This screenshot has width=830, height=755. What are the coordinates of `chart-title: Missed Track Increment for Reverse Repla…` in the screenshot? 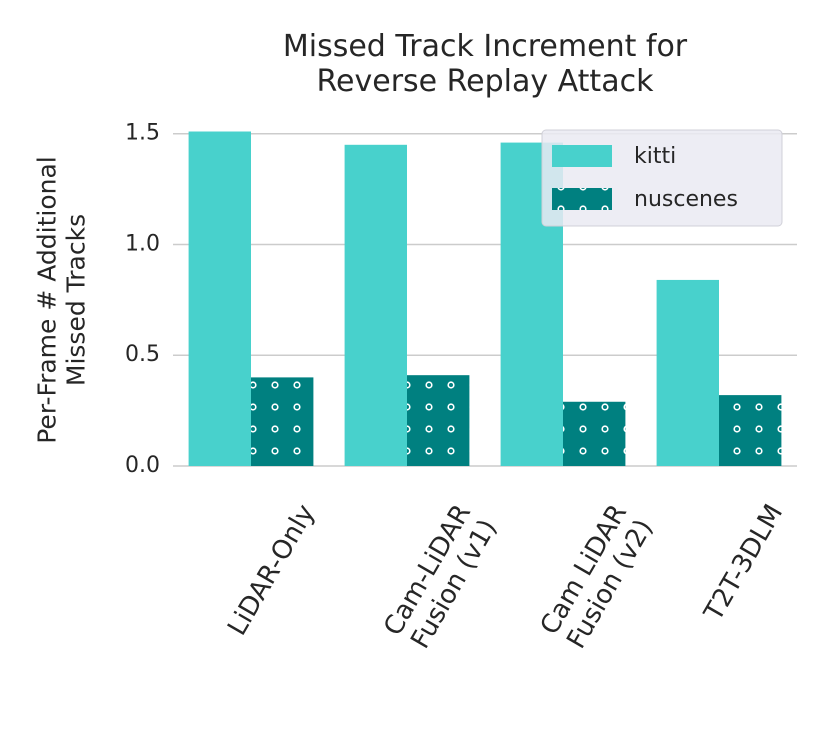 It's located at (485, 64).